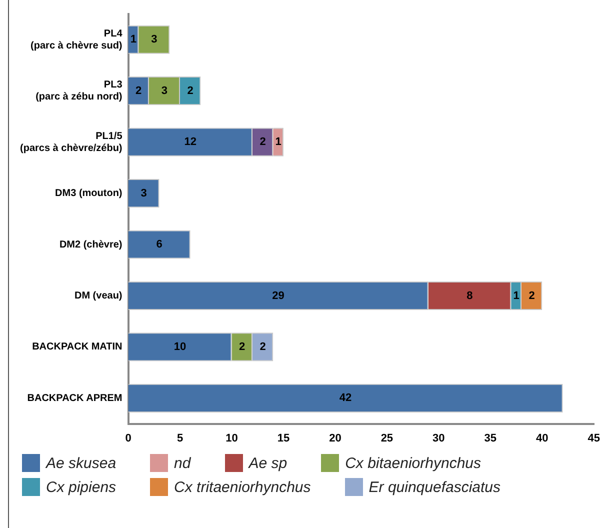 The height and width of the screenshot is (528, 603). Describe the element at coordinates (128, 438) in the screenshot. I see `x-tick-label: 0` at that location.